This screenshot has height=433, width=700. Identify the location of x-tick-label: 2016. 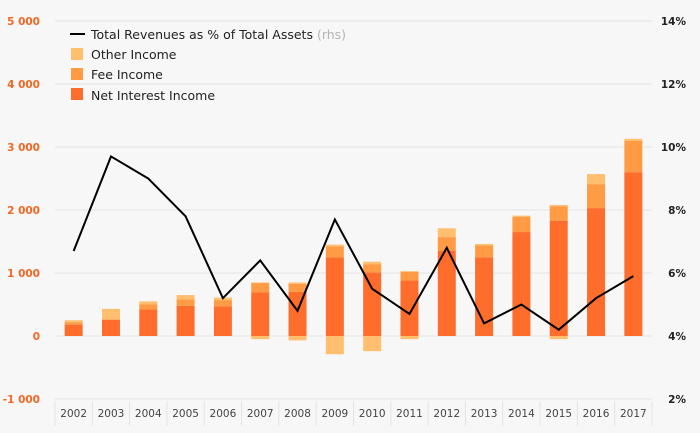
(596, 414).